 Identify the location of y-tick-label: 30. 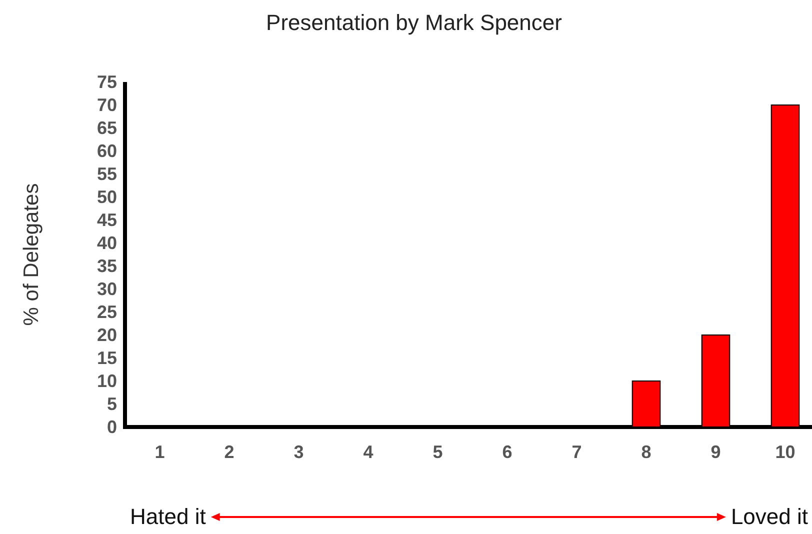
(106, 288).